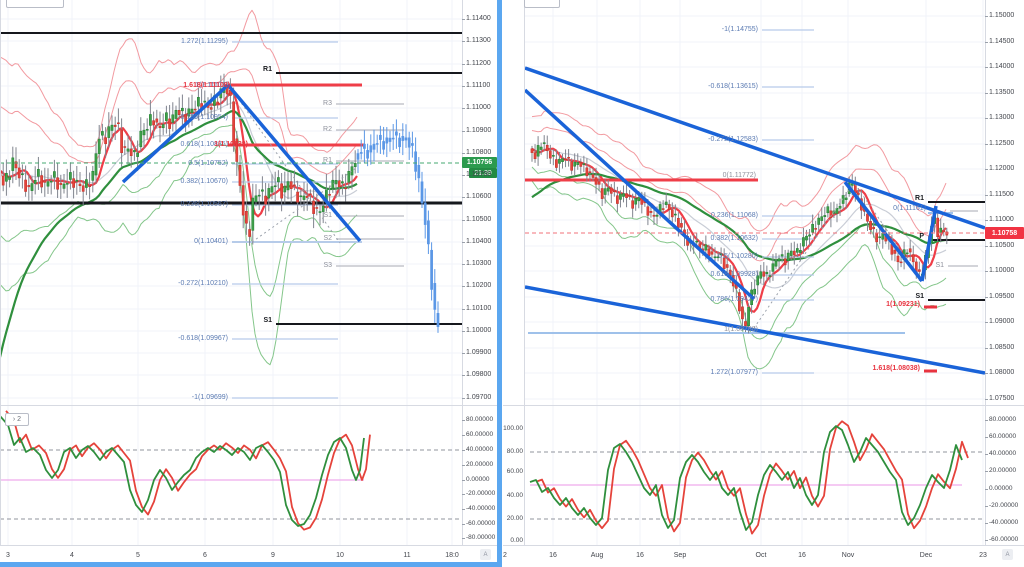  I want to click on right-axis-lock-button: A, so click(1007, 554).